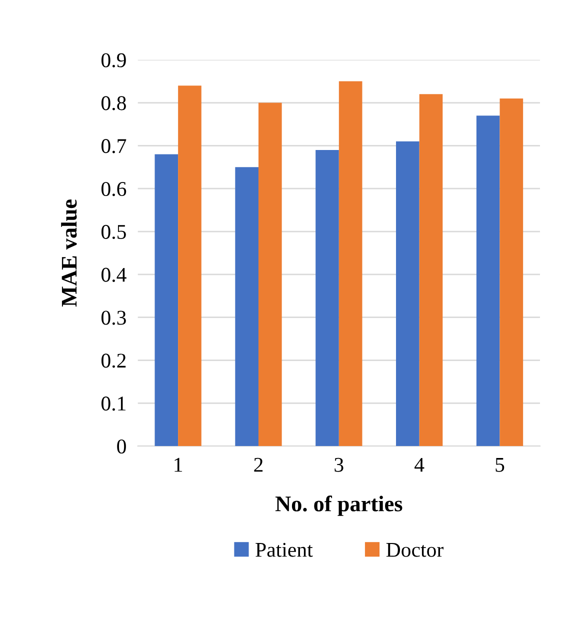 This screenshot has height=617, width=572. I want to click on y-tick-label: 0.7, so click(113, 146).